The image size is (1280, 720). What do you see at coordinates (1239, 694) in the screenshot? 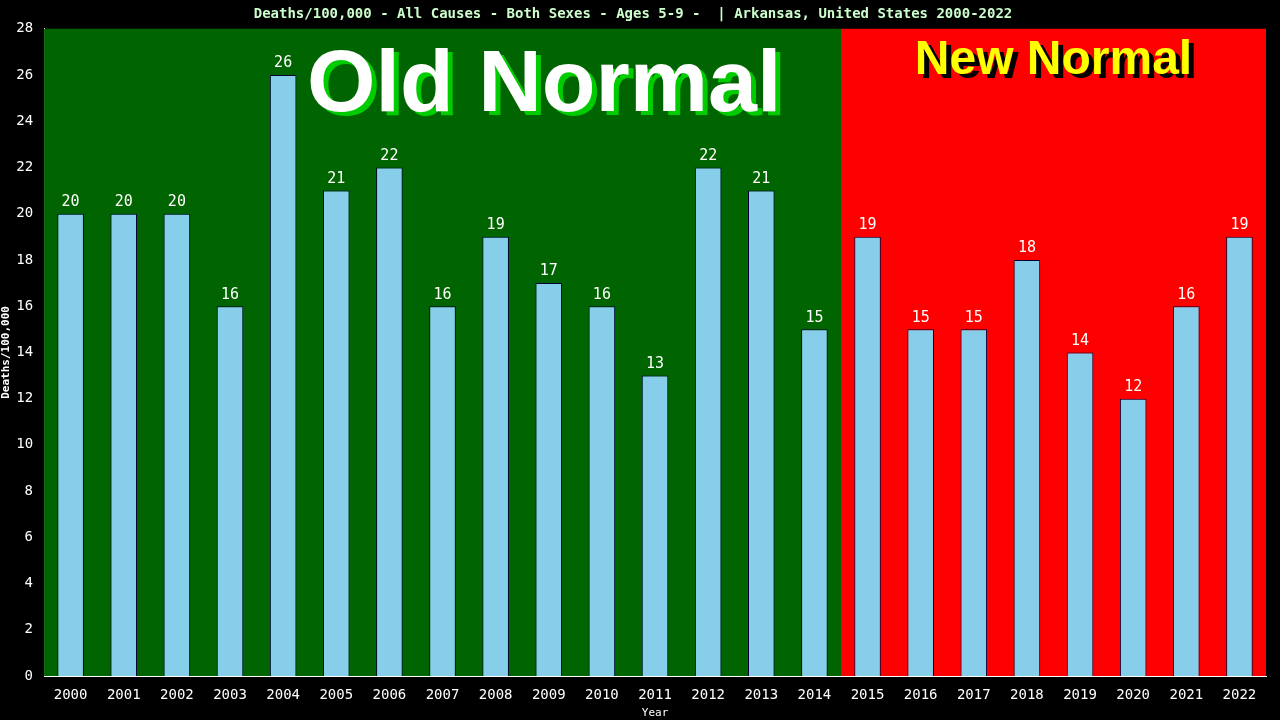
I see `x-tick-label: 2022` at bounding box center [1239, 694].